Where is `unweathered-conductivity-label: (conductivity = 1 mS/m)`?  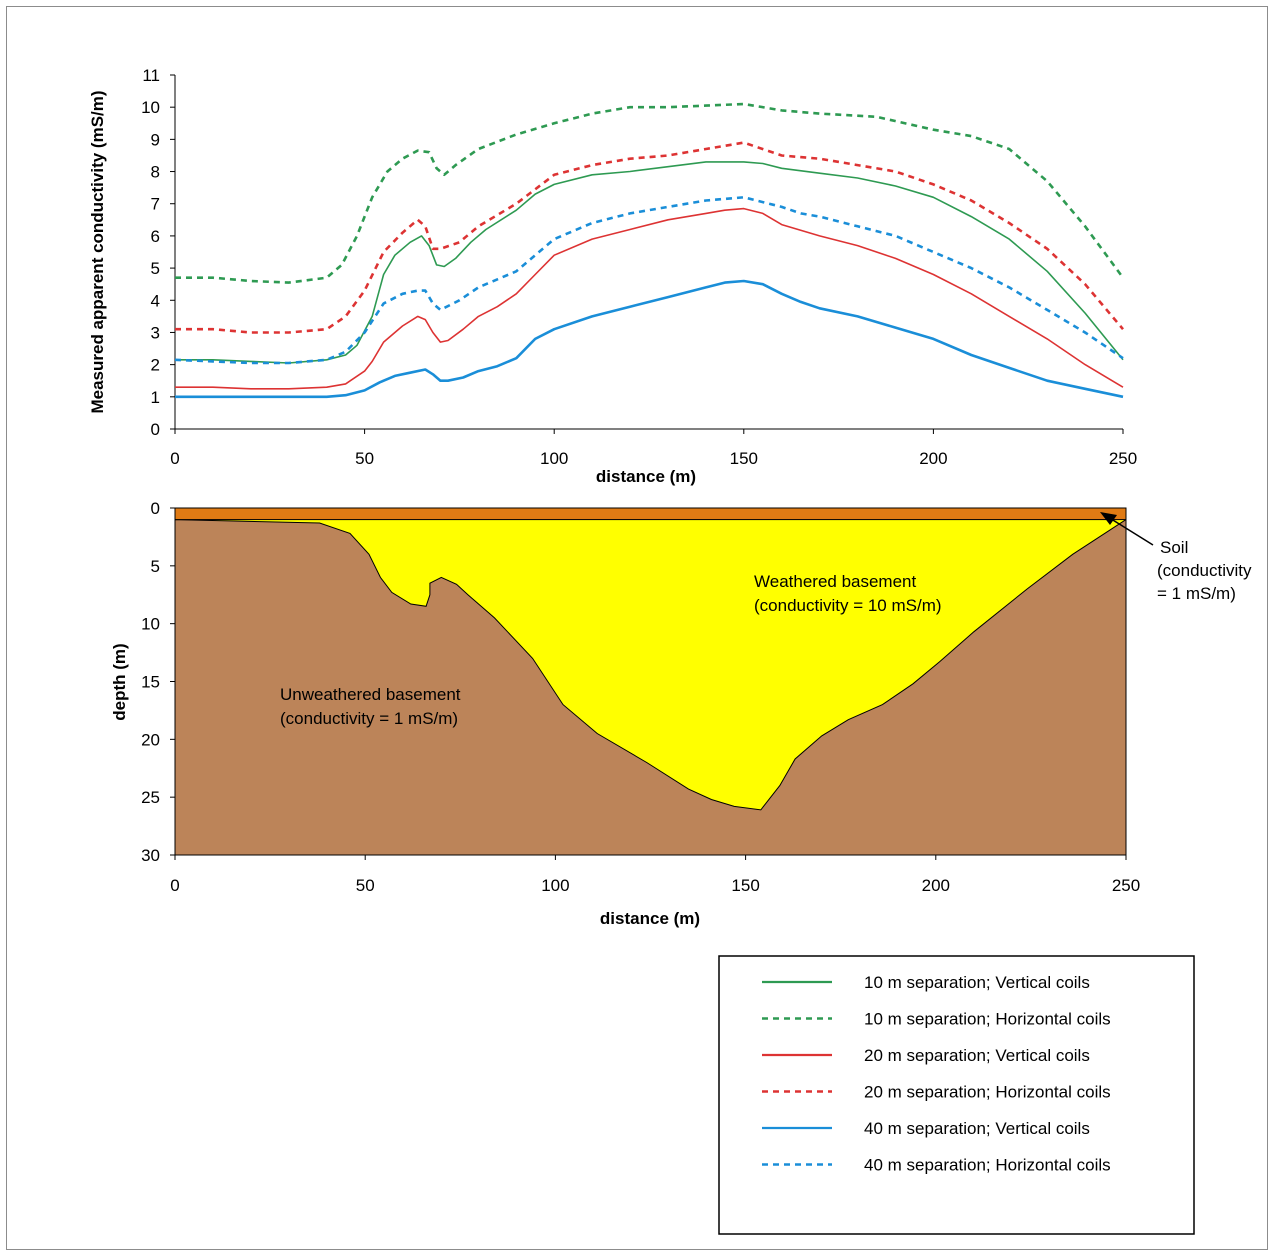 unweathered-conductivity-label: (conductivity = 1 mS/m) is located at coordinates (369, 718).